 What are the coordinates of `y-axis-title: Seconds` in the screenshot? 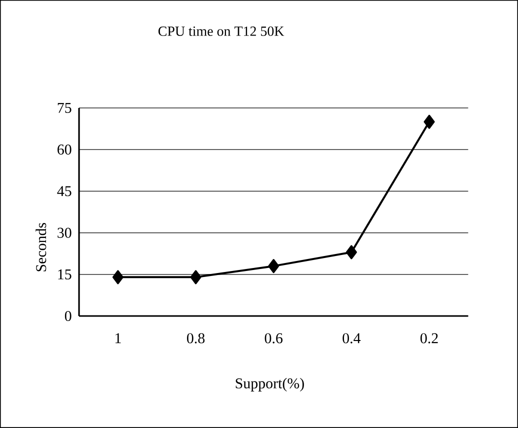 It's located at (41, 247).